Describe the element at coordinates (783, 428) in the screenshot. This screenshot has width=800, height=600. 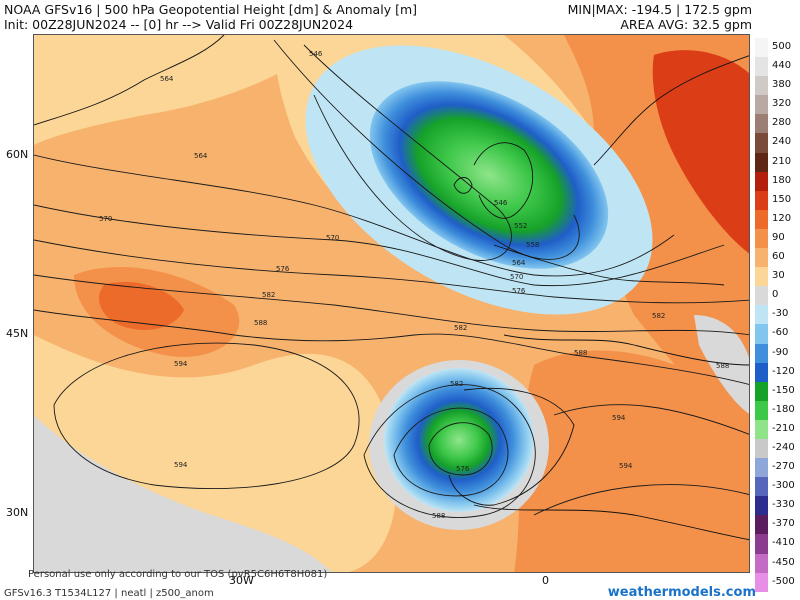
I see `colorbar-tick-label: -210` at that location.